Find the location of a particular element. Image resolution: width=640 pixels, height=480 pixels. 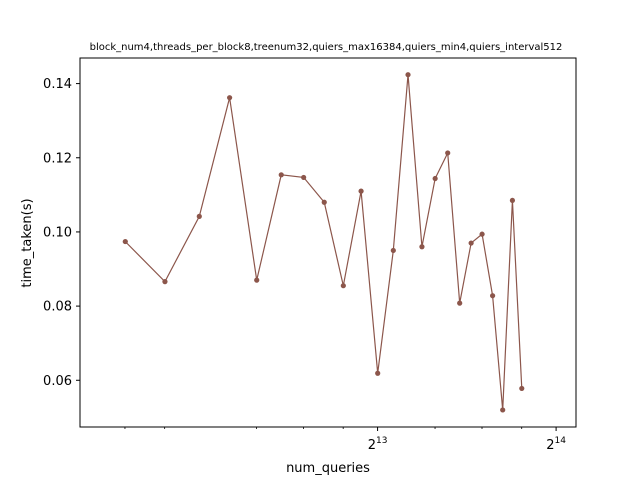

y-tick-label: 0.12 is located at coordinates (57, 158).